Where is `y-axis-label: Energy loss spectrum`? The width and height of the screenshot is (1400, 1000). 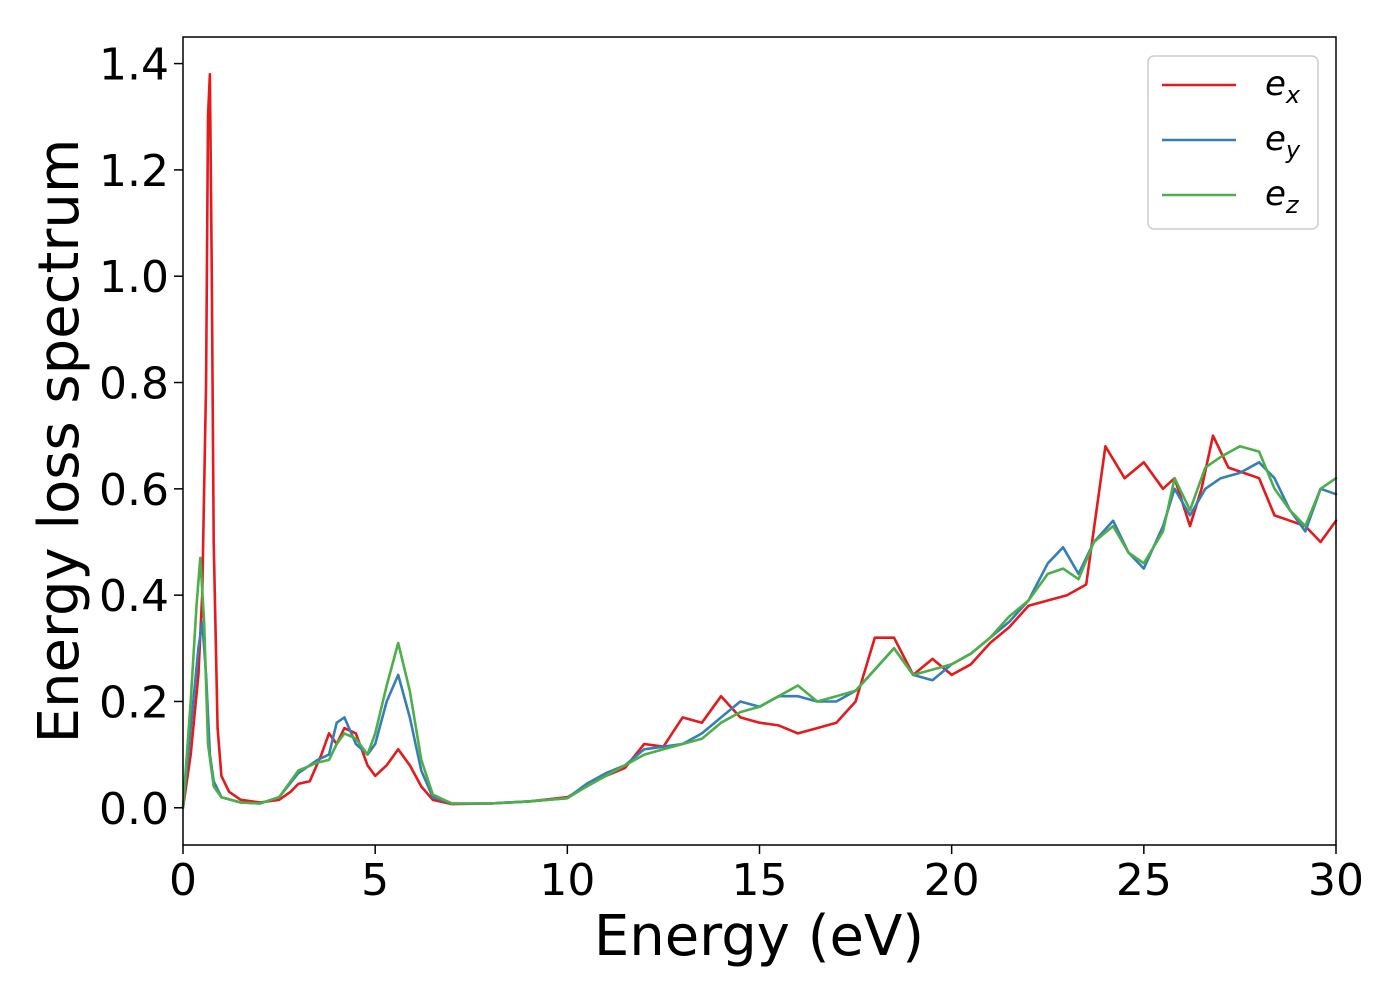
y-axis-label: Energy loss spectrum is located at coordinates (59, 441).